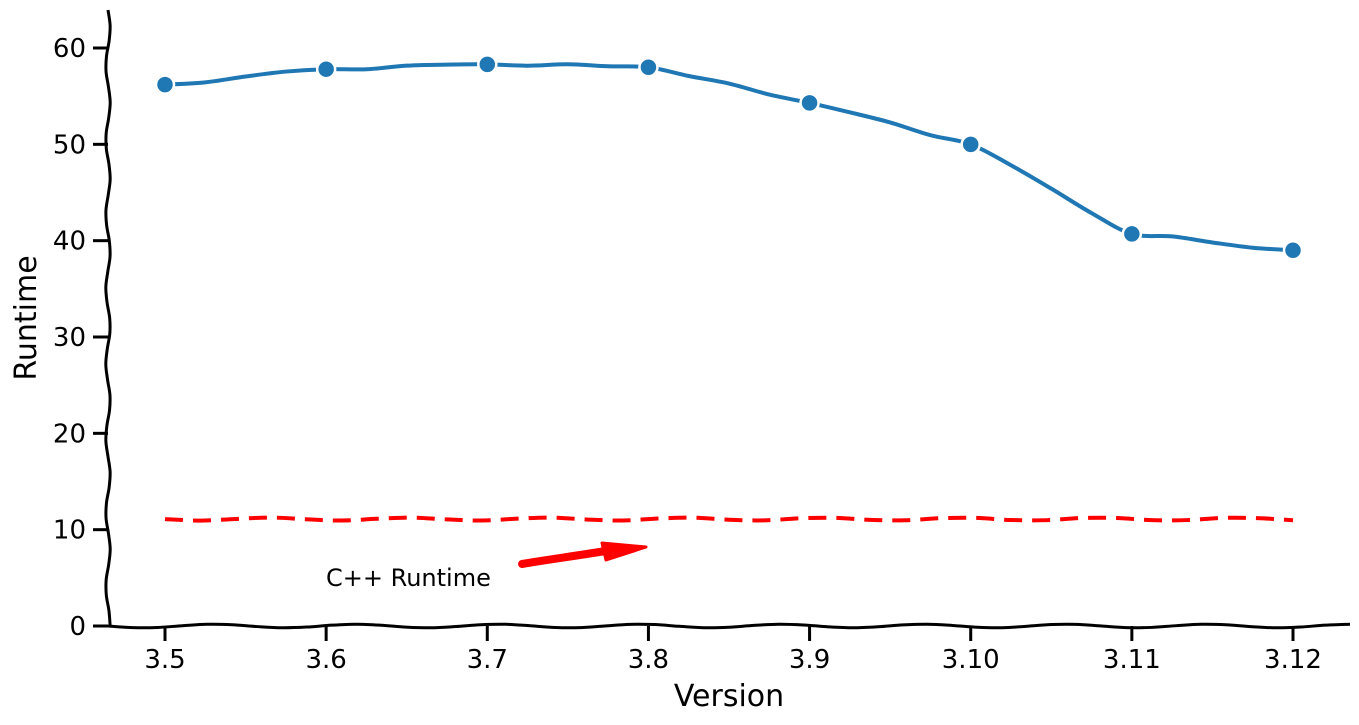 Image resolution: width=1359 pixels, height=725 pixels. What do you see at coordinates (164, 660) in the screenshot?
I see `x-tick-label: 3.5` at bounding box center [164, 660].